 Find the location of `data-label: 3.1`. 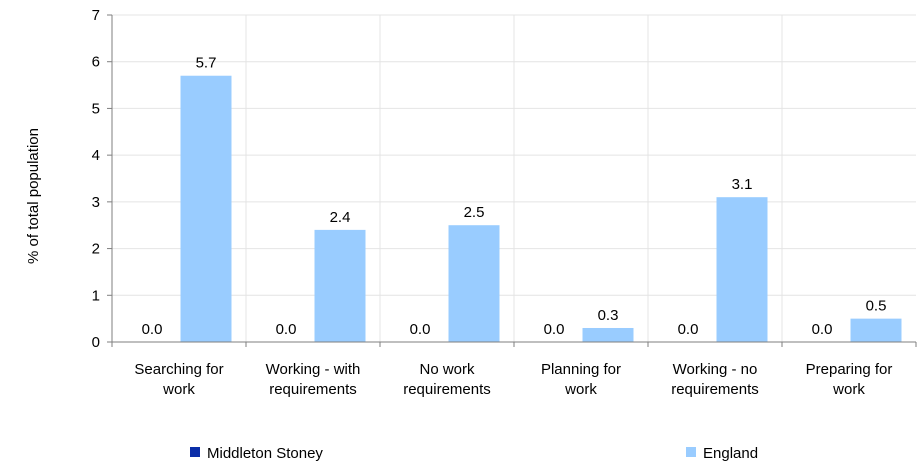

data-label: 3.1 is located at coordinates (742, 184).